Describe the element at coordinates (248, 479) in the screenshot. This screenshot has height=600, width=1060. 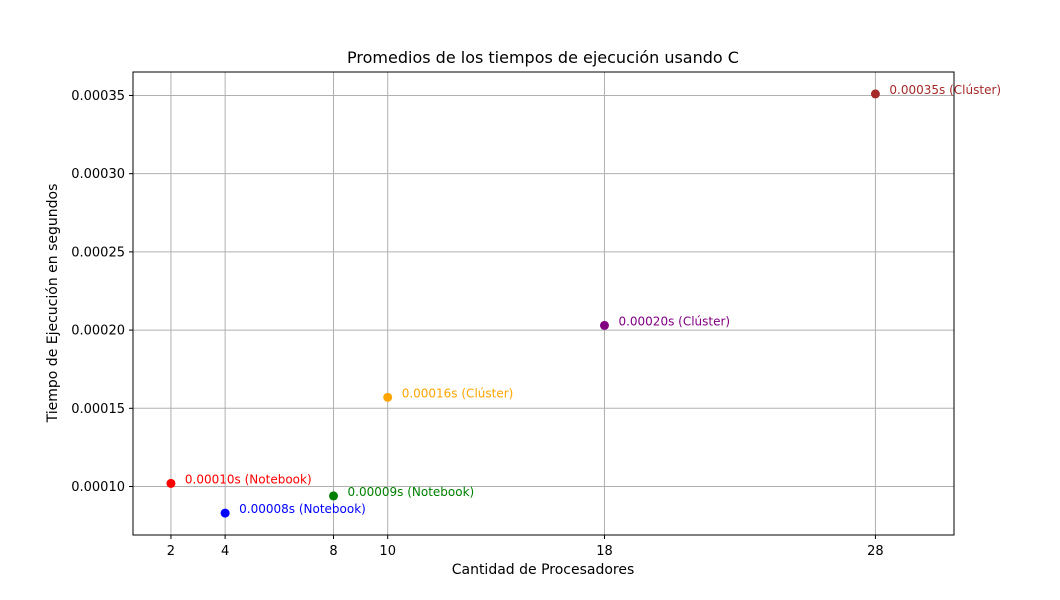
I see `data-point-label: 0.00010s (Notebook)` at that location.